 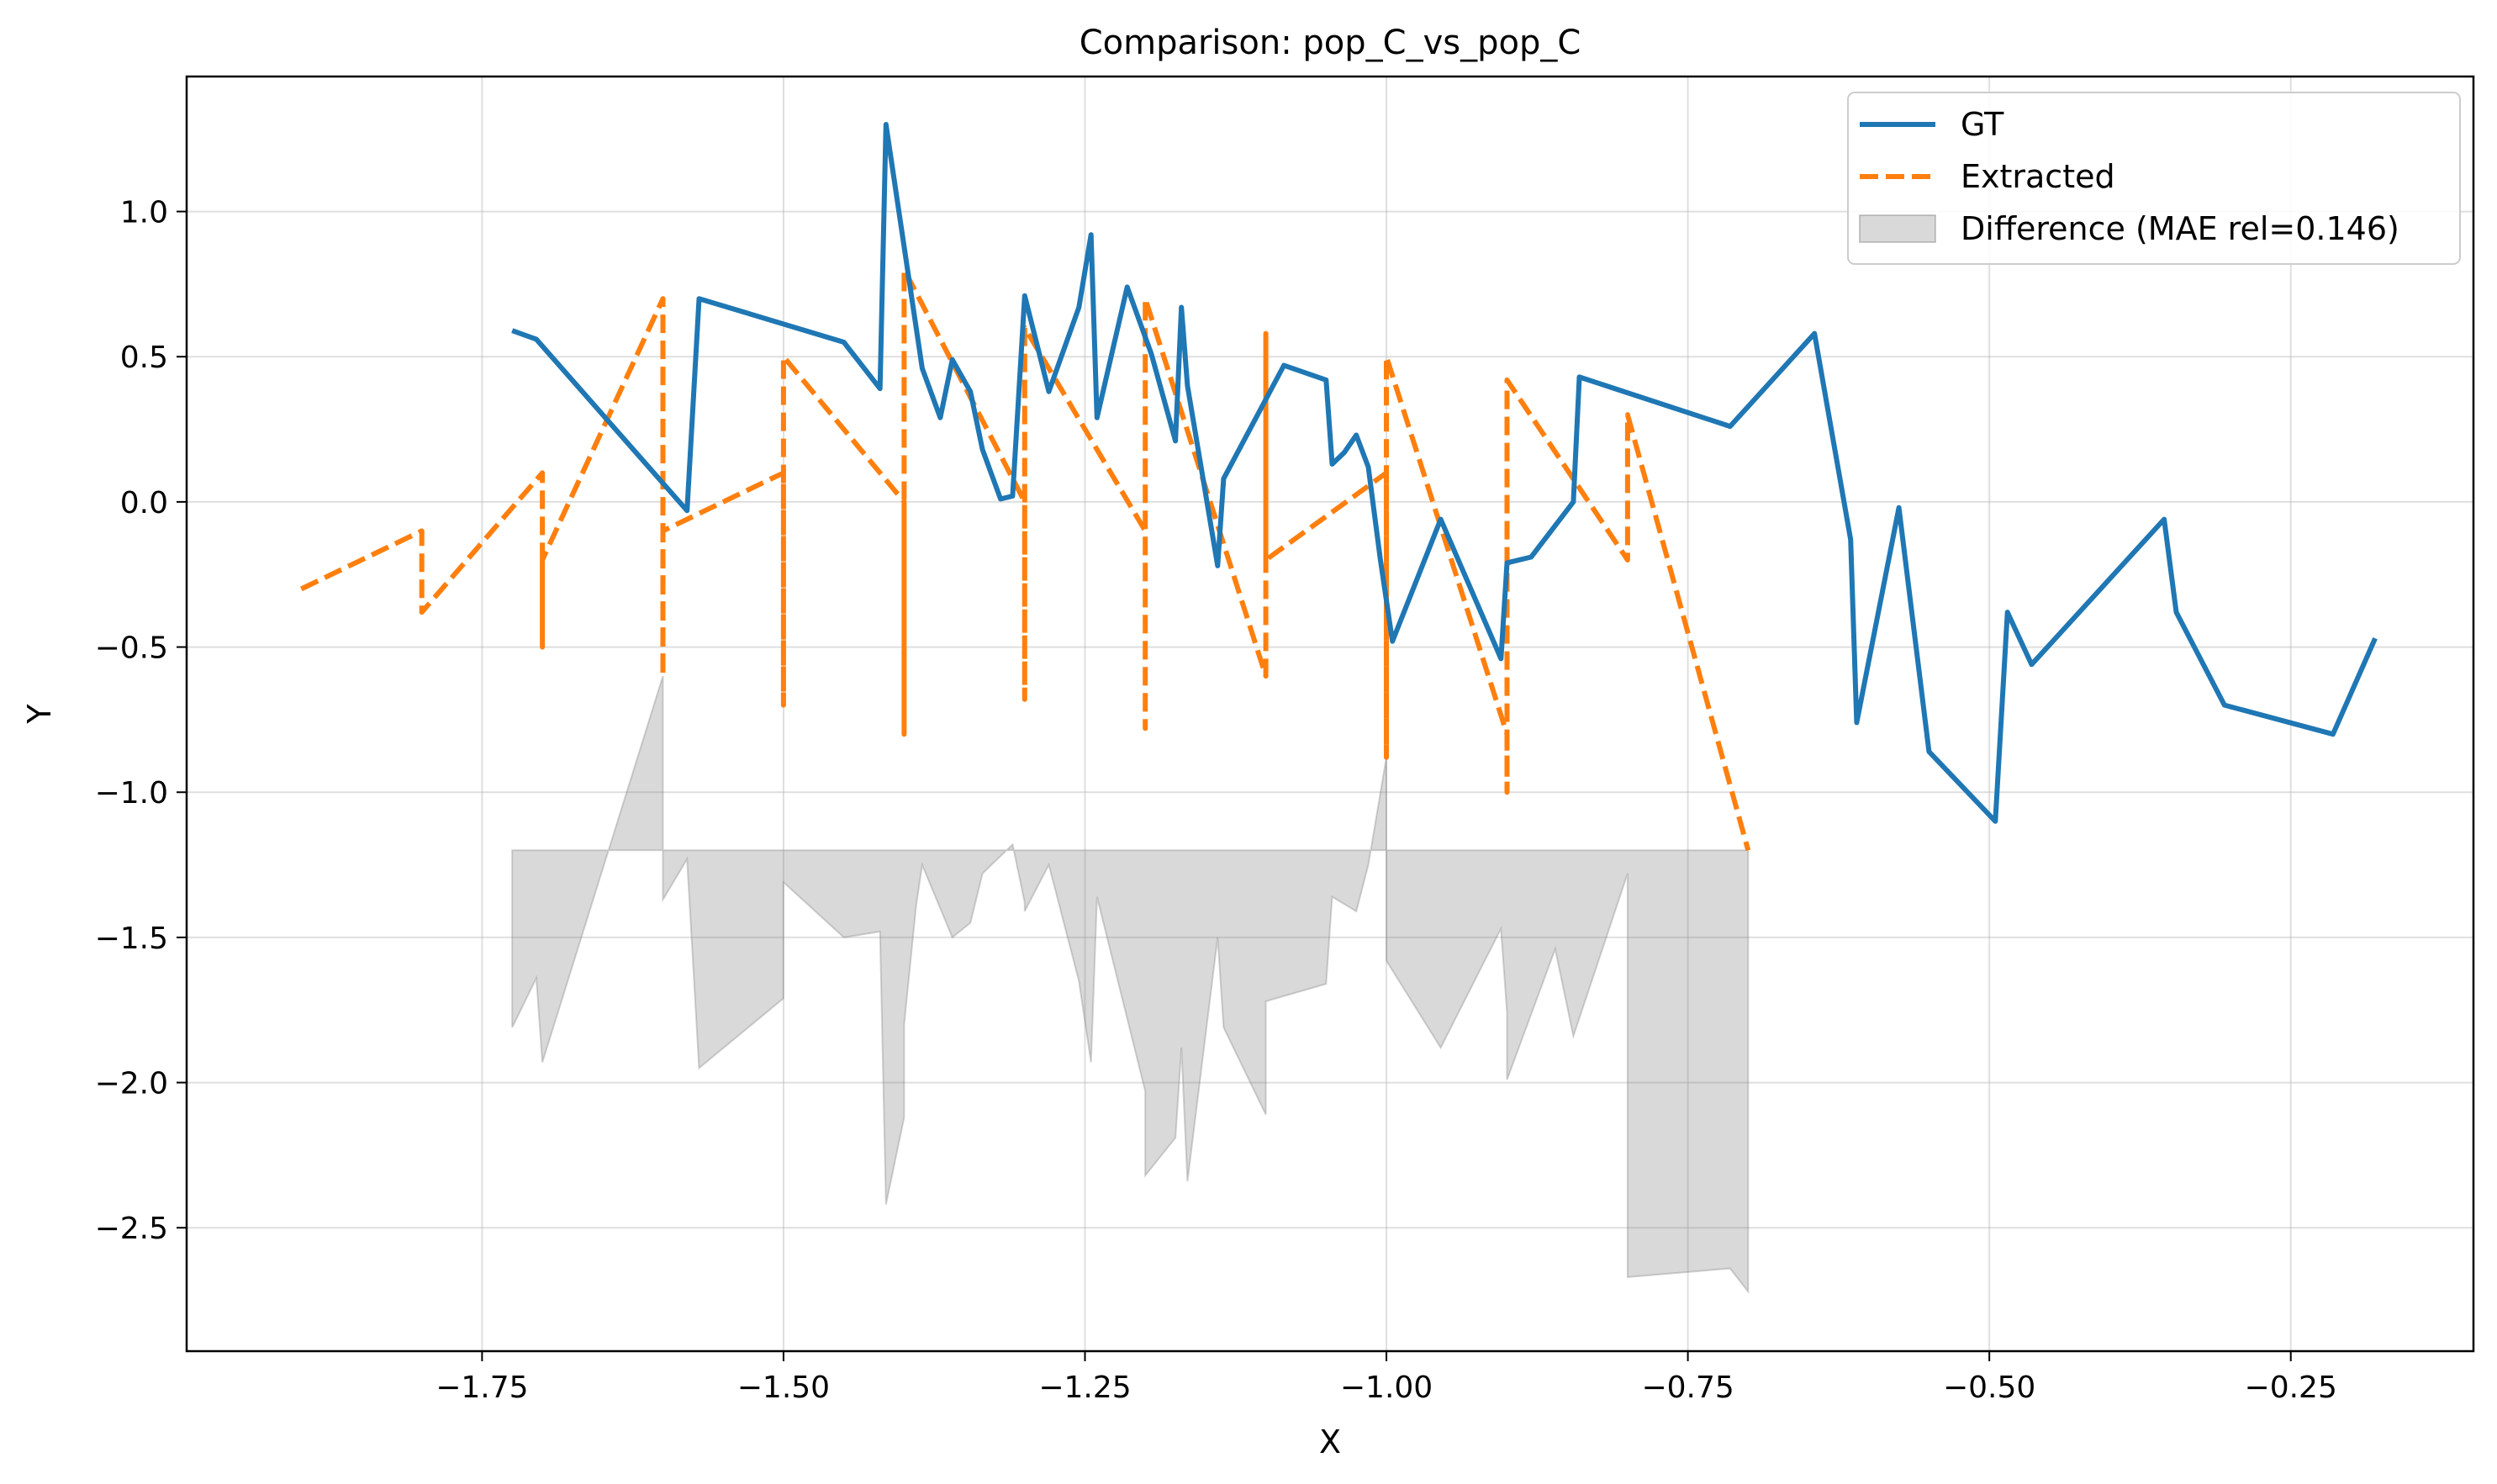 I want to click on y-tick-label: 0.5, so click(x=144, y=358).